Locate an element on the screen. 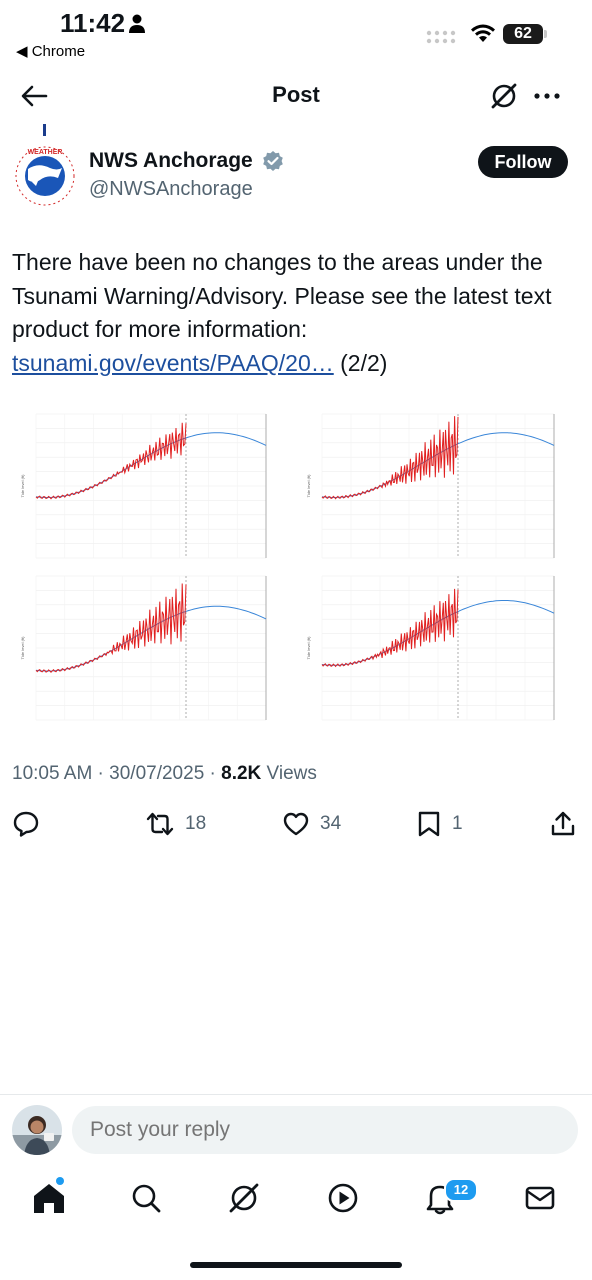 The image size is (592, 1280). video-play-icon is located at coordinates (343, 1198).